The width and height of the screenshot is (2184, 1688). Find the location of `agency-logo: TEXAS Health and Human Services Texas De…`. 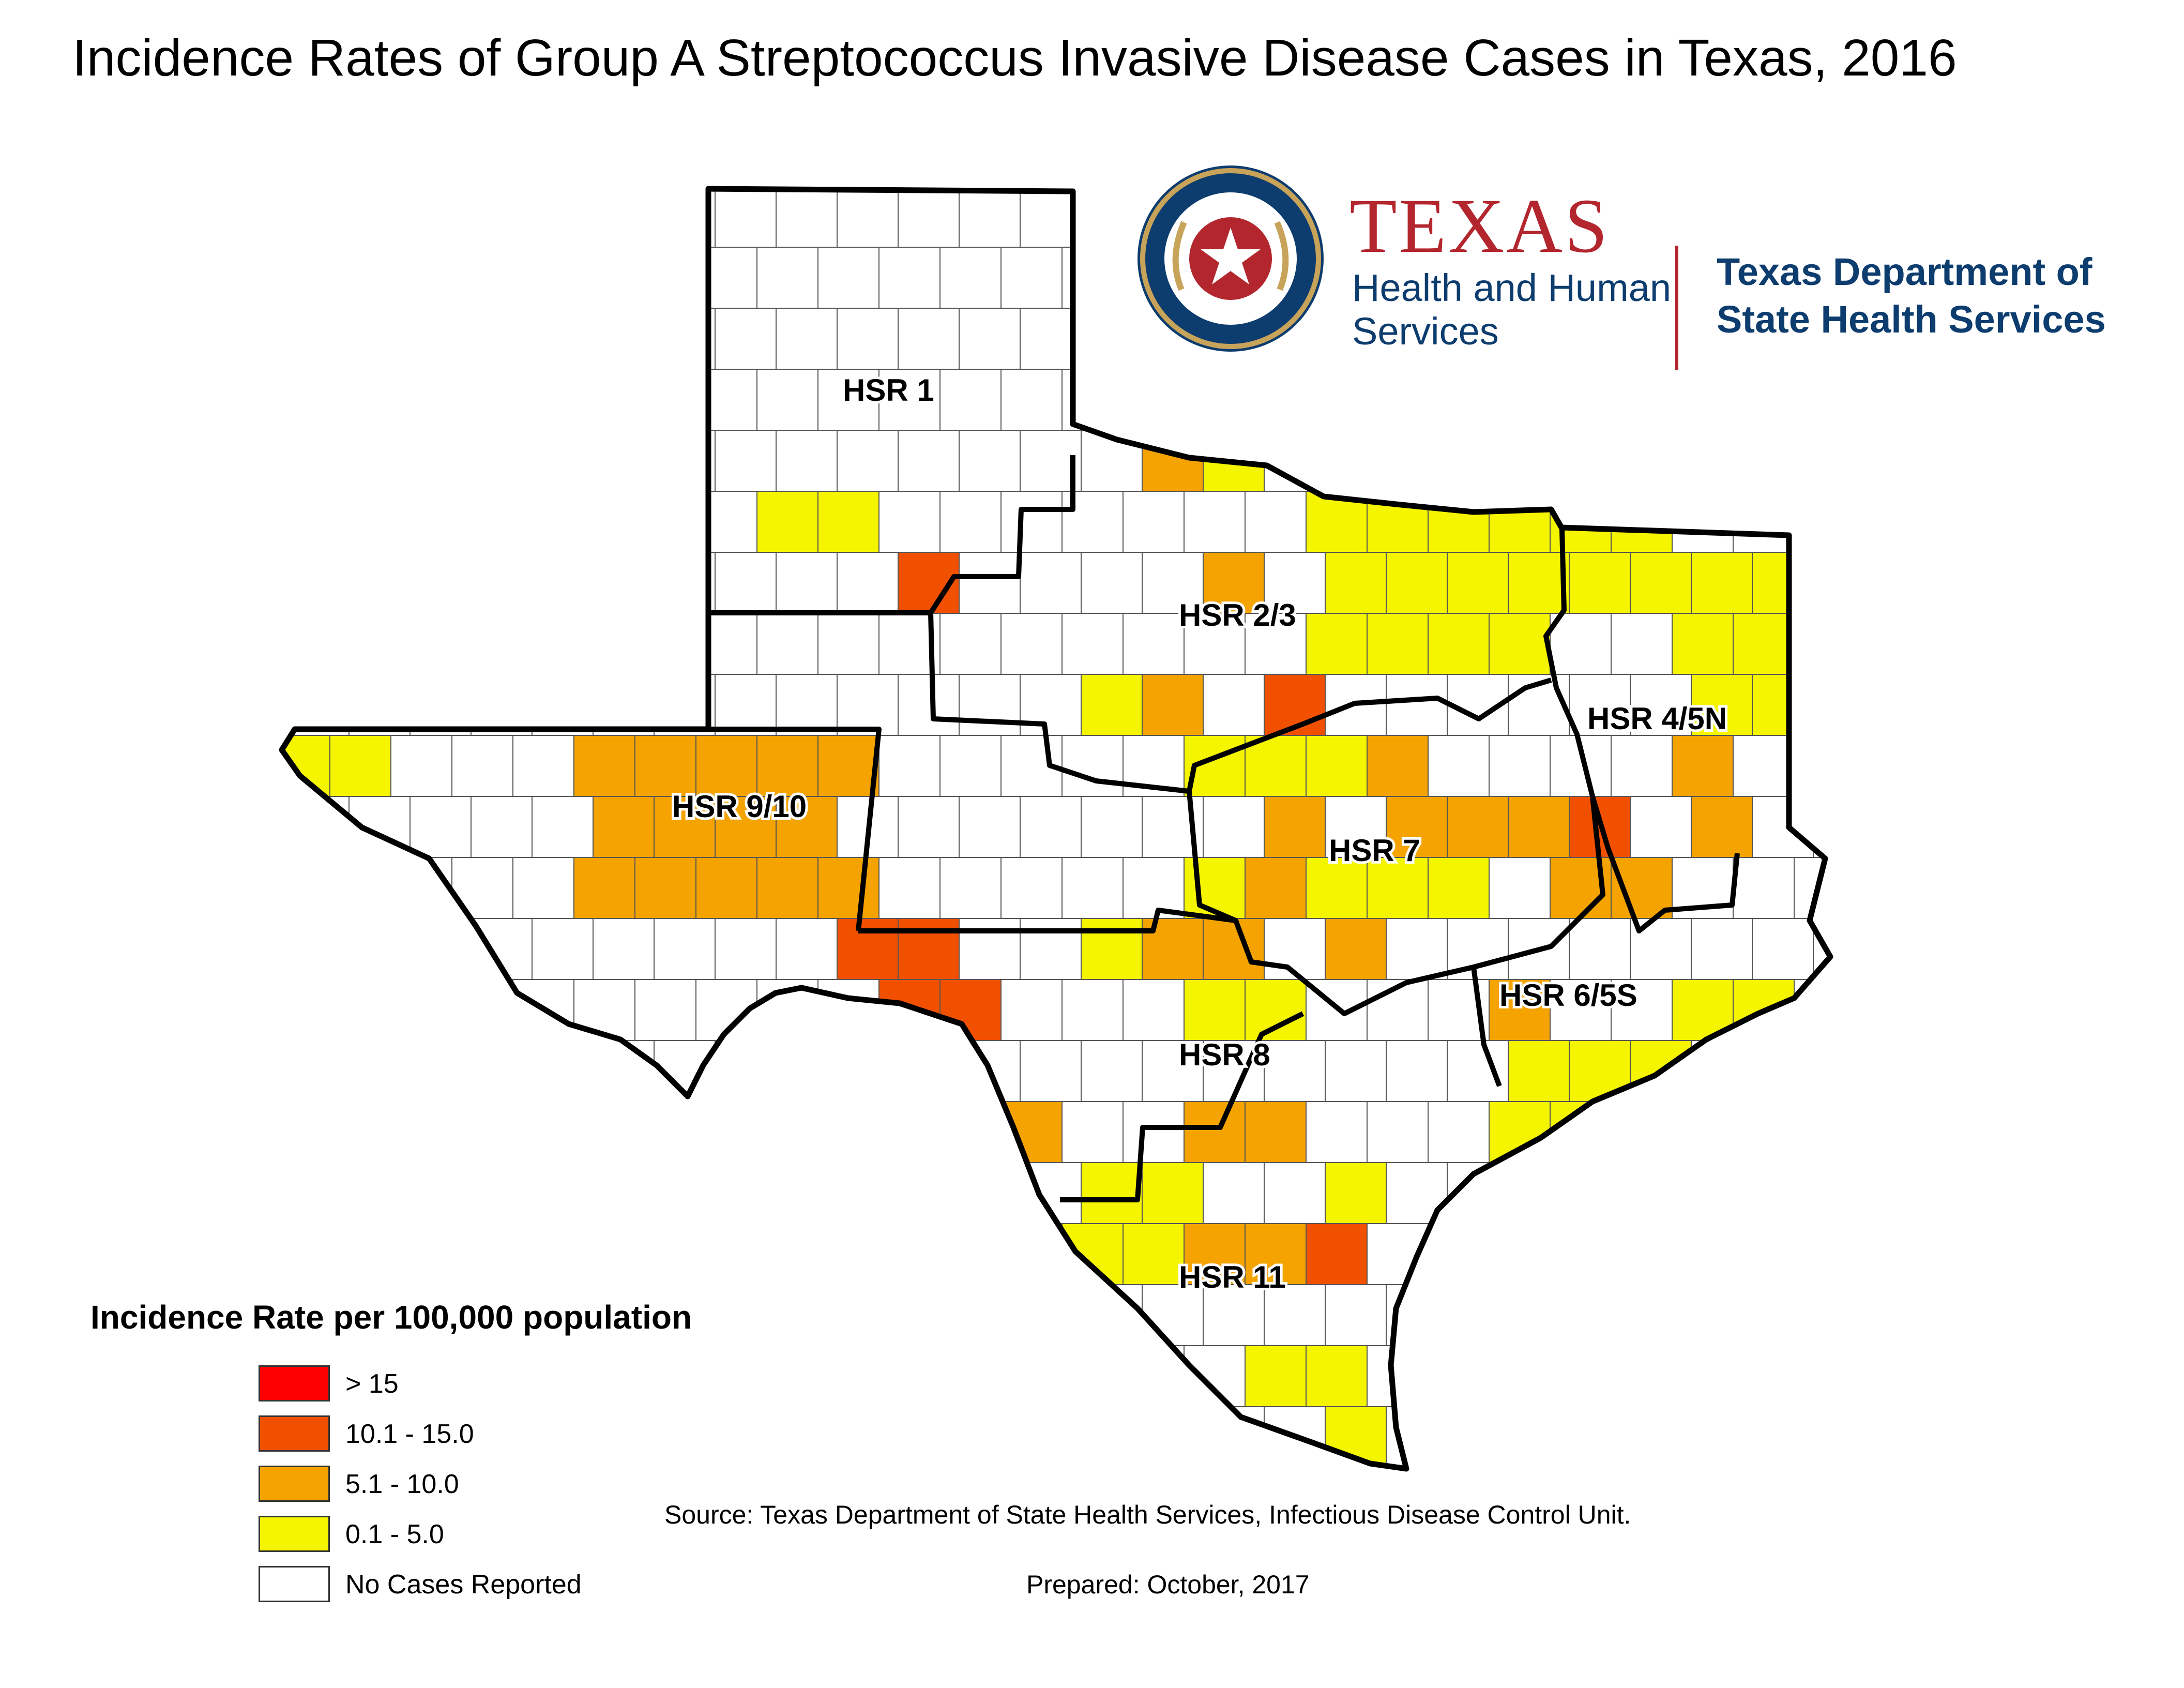

agency-logo: TEXAS Health and Human Services Texas De… is located at coordinates (1649, 269).